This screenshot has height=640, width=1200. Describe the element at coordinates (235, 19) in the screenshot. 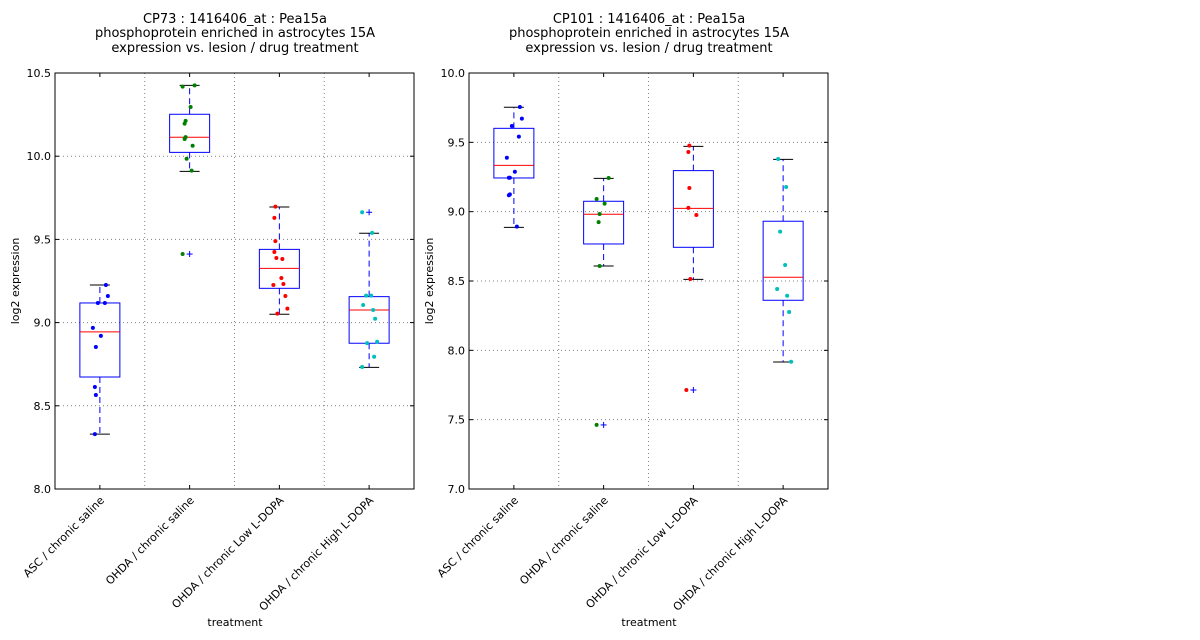

I see `chart-title-line-1: CP73 : 1416406_at : Pea15a` at that location.